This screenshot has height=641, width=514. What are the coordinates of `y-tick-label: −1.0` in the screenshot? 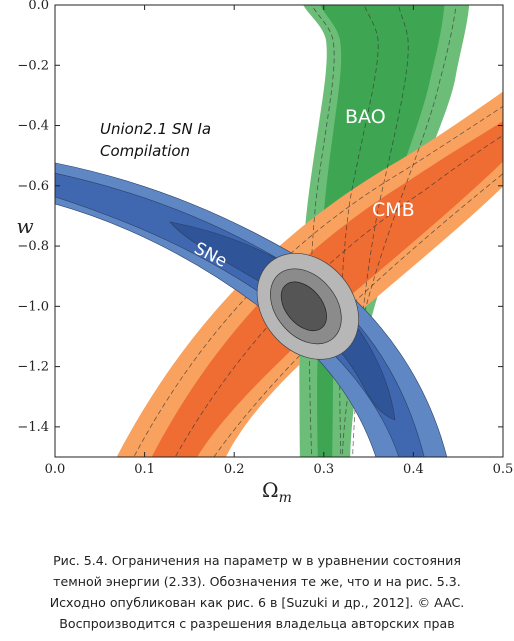 It's located at (33, 306).